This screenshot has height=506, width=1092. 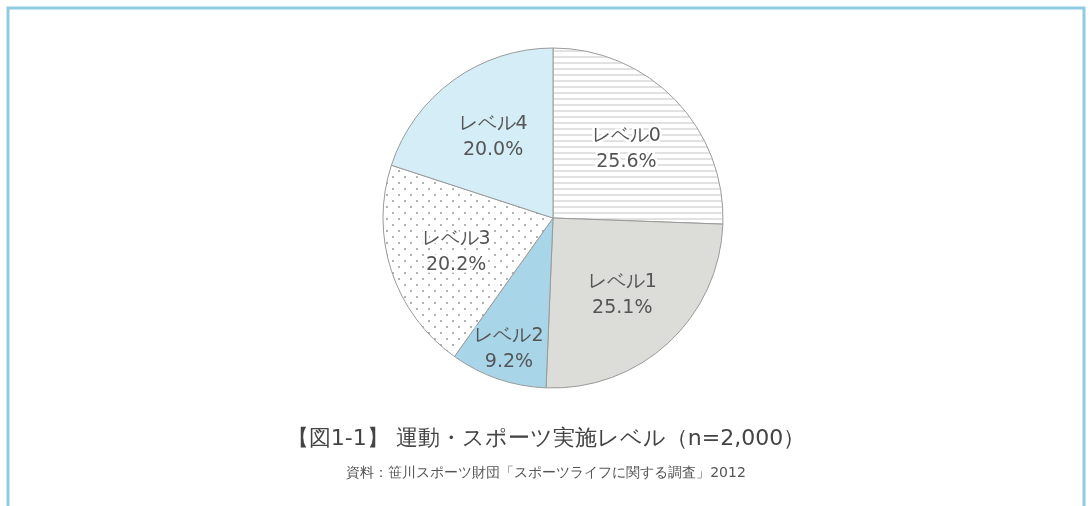 I want to click on slice-label: レベル2, so click(x=509, y=333).